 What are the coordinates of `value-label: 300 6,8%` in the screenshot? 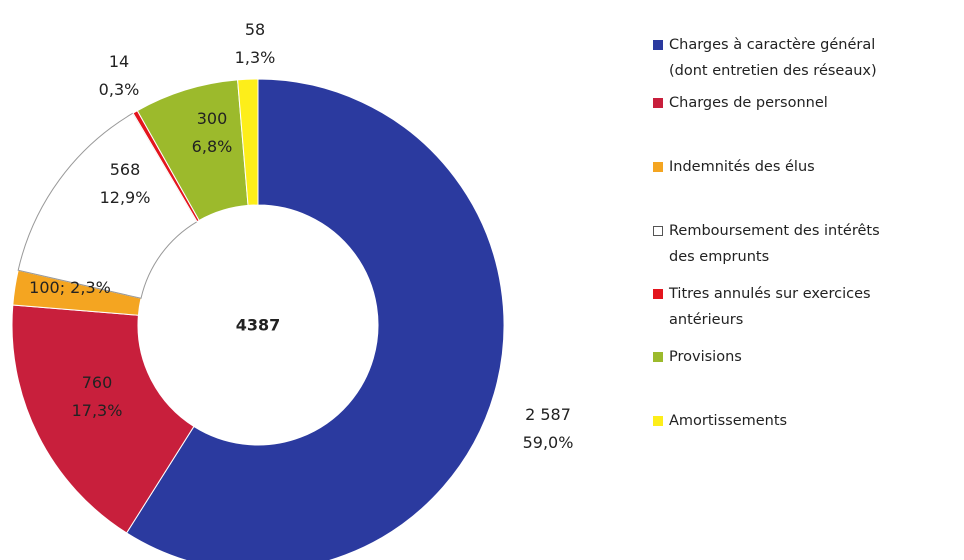 It's located at (212, 132).